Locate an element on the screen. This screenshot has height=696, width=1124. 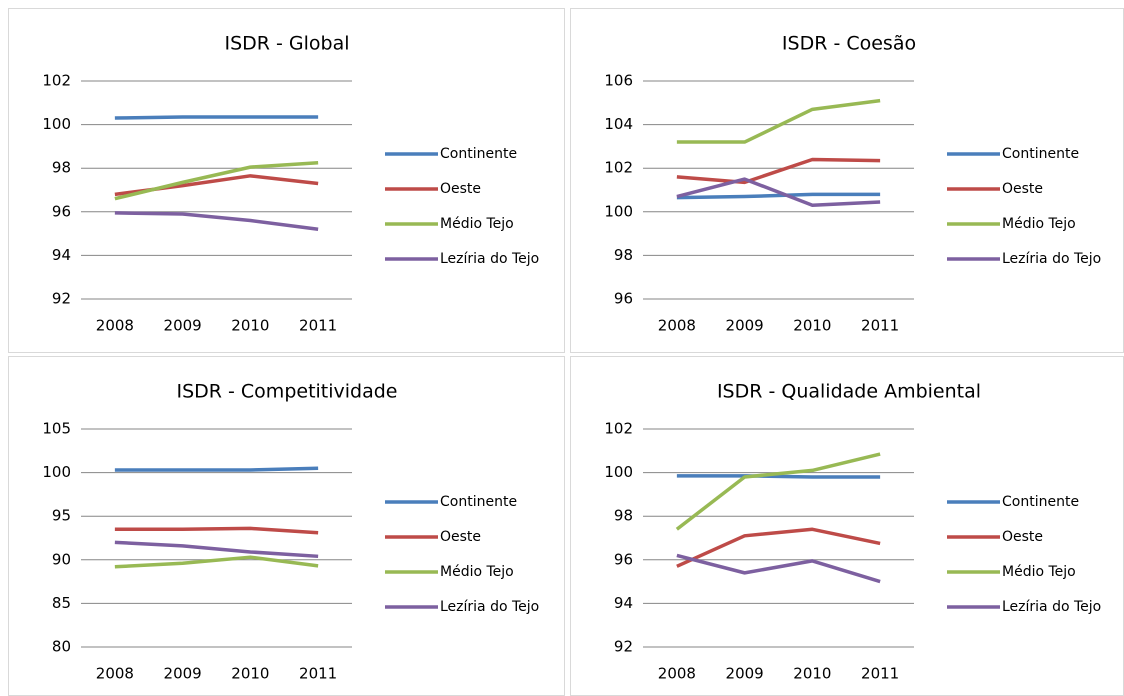
y-tick-label: 95 is located at coordinates (61, 516).